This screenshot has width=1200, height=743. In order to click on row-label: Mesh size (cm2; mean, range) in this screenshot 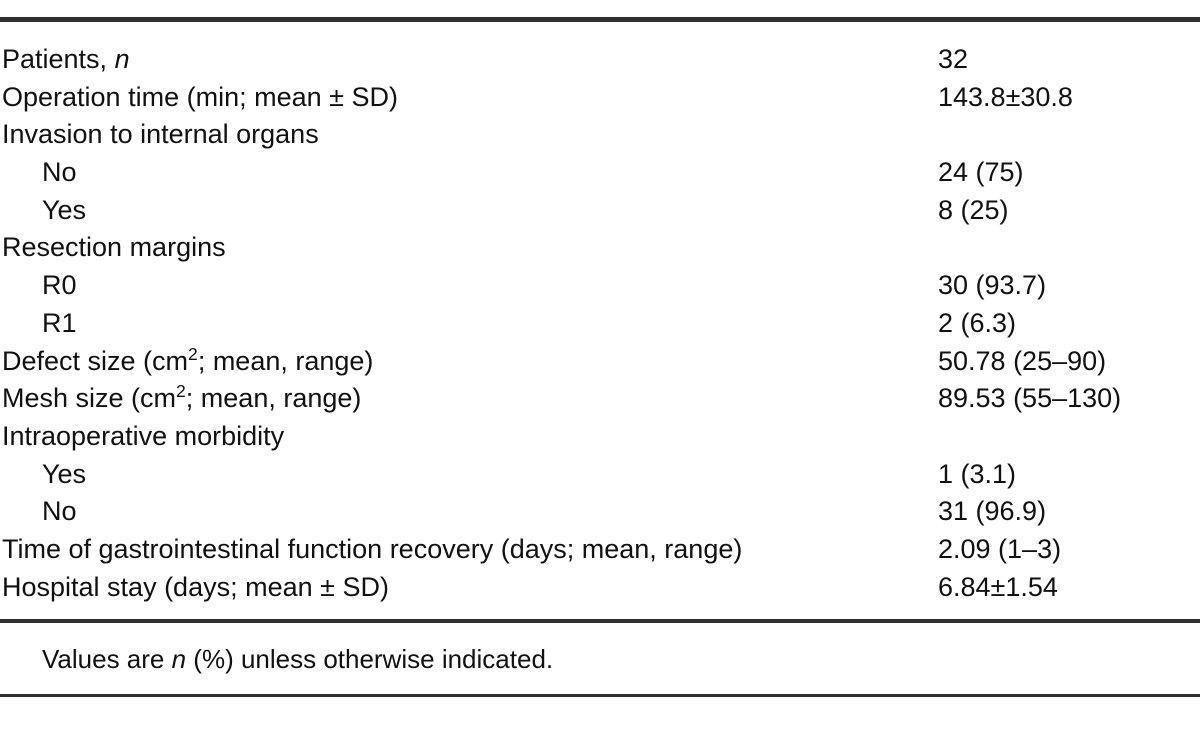, I will do `click(182, 397)`.